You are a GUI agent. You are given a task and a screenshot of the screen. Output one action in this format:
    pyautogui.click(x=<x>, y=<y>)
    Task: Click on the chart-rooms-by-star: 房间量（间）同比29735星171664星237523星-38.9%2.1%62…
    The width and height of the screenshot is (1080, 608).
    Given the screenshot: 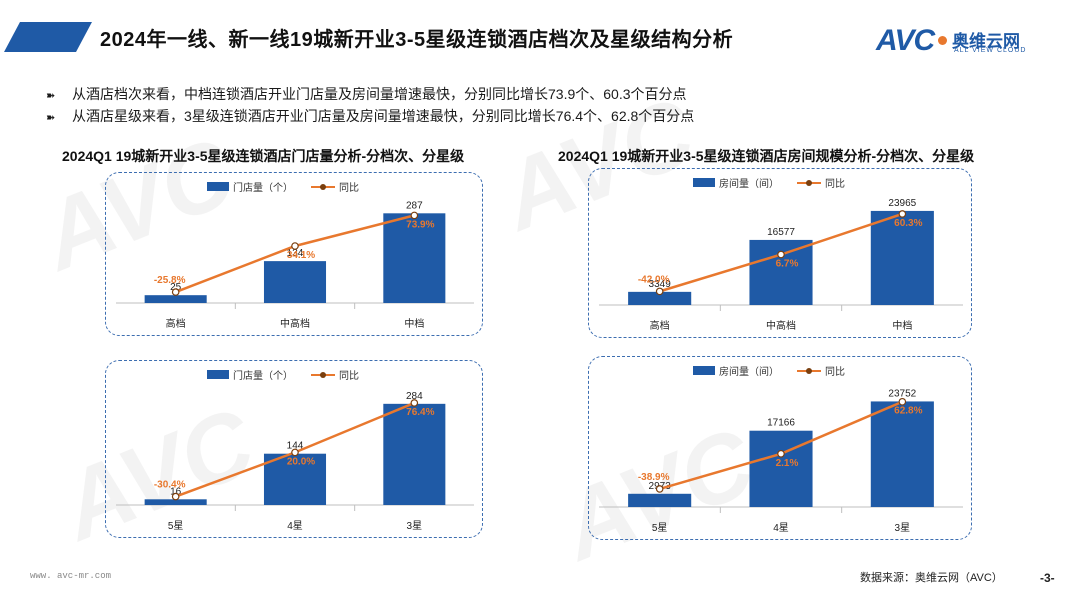 What is the action you would take?
    pyautogui.click(x=781, y=449)
    